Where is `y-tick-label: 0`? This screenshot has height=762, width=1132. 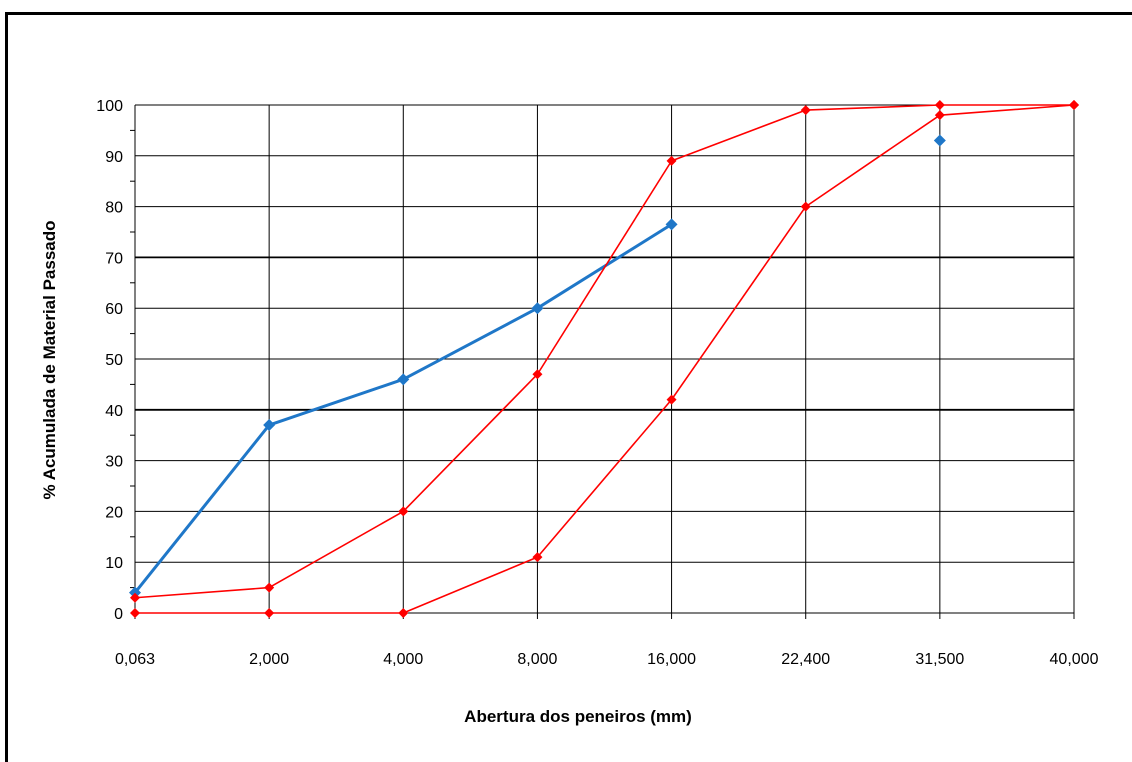
y-tick-label: 0 is located at coordinates (118, 614).